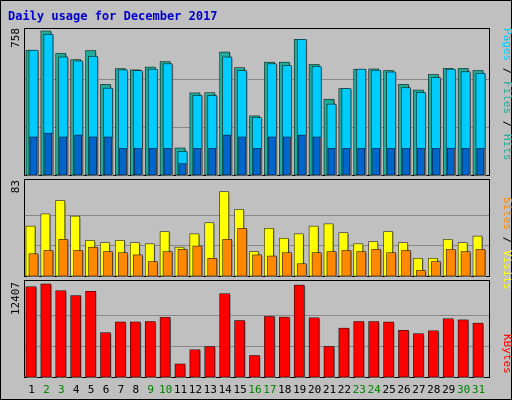 The width and height of the screenshot is (512, 400). What do you see at coordinates (121, 389) in the screenshot?
I see `day-label-7: 7` at bounding box center [121, 389].